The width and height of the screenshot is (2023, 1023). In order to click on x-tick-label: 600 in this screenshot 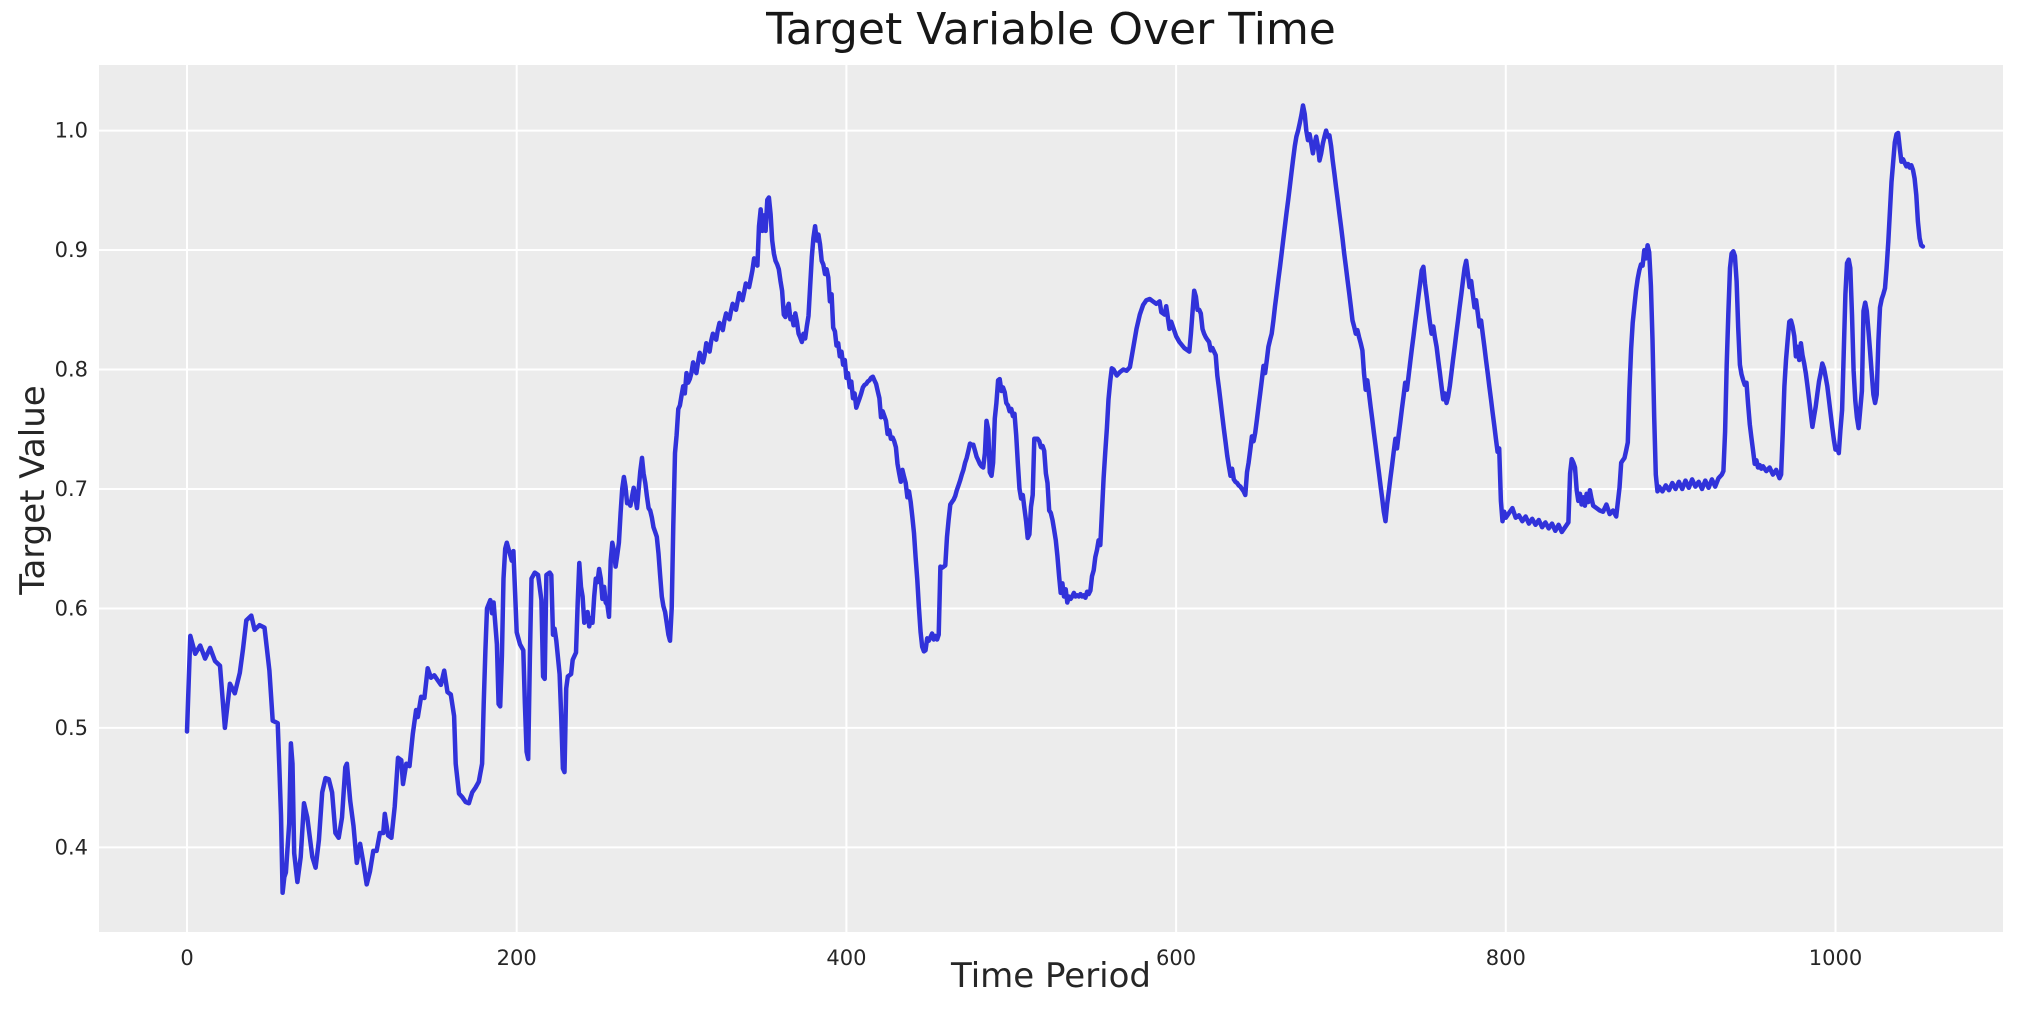, I will do `click(1176, 958)`.